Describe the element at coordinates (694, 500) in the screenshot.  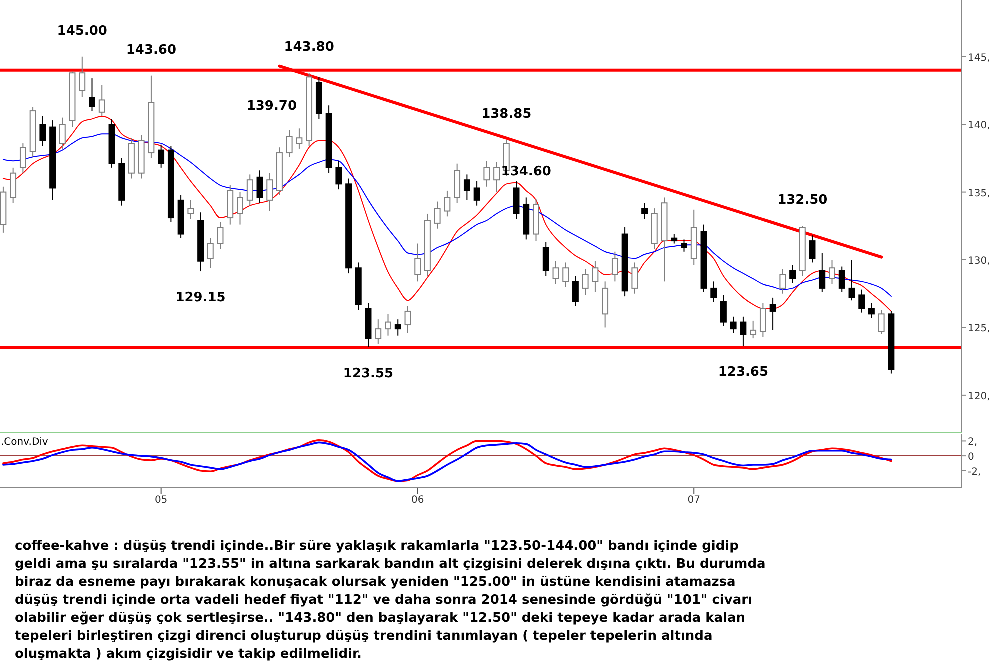
I see `x-tick-label: 07` at that location.